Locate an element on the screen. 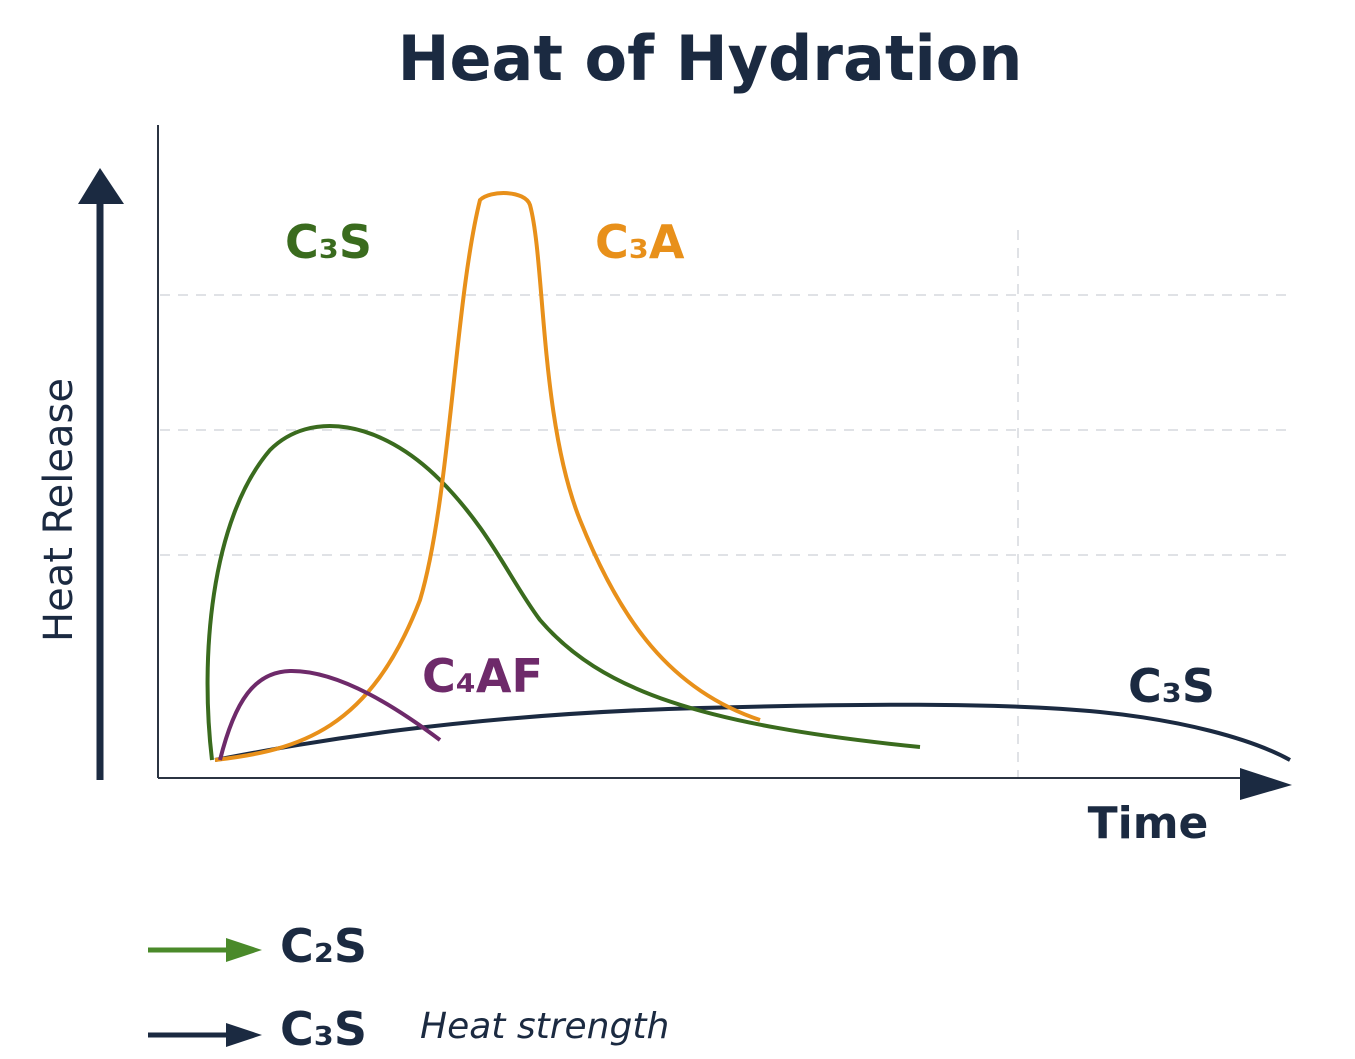 The height and width of the screenshot is (1059, 1355). title: Heat of Hydration is located at coordinates (710, 58).